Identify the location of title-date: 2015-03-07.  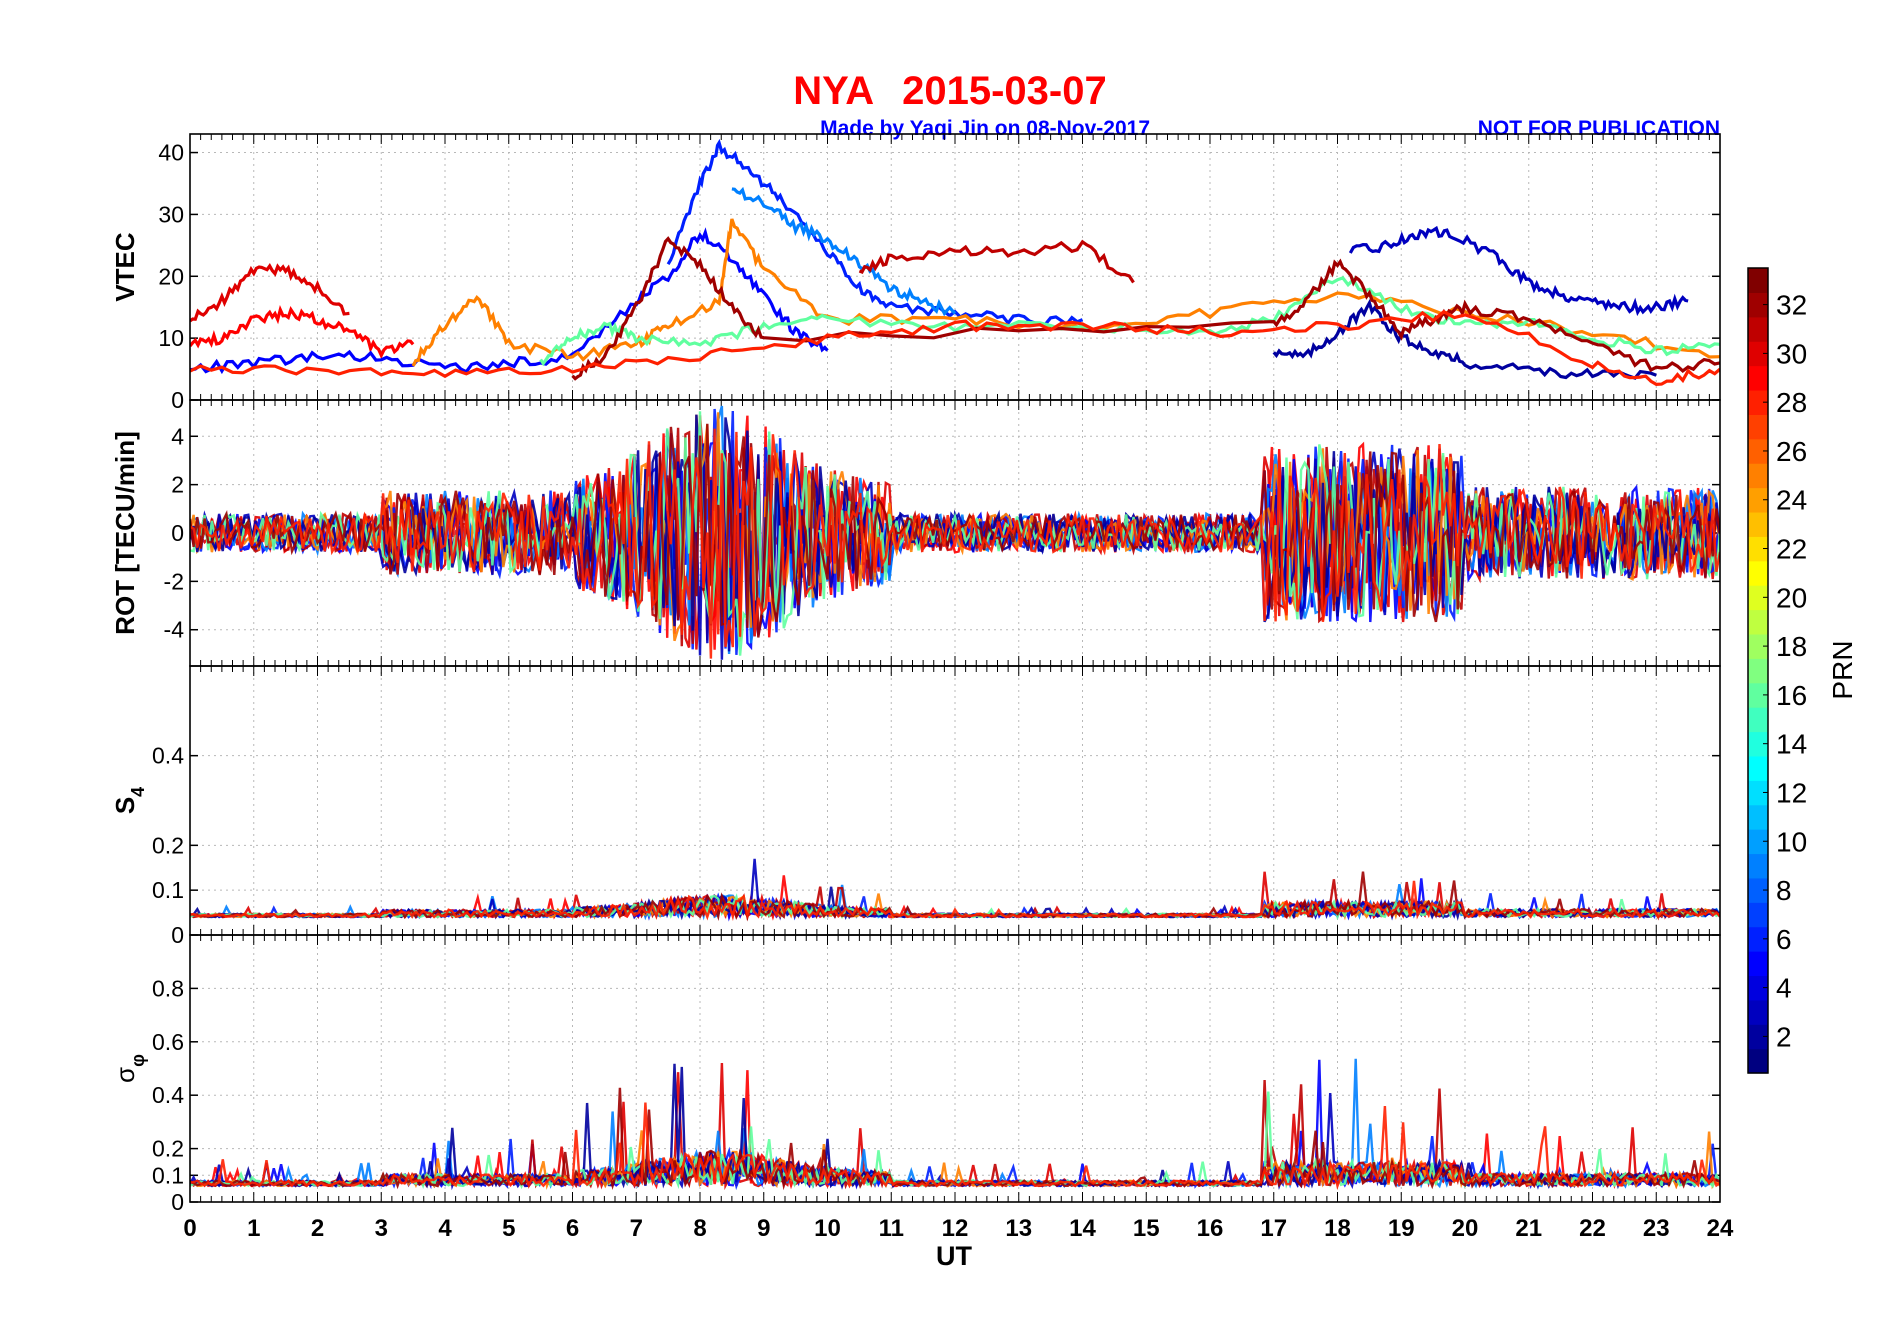
(1004, 91).